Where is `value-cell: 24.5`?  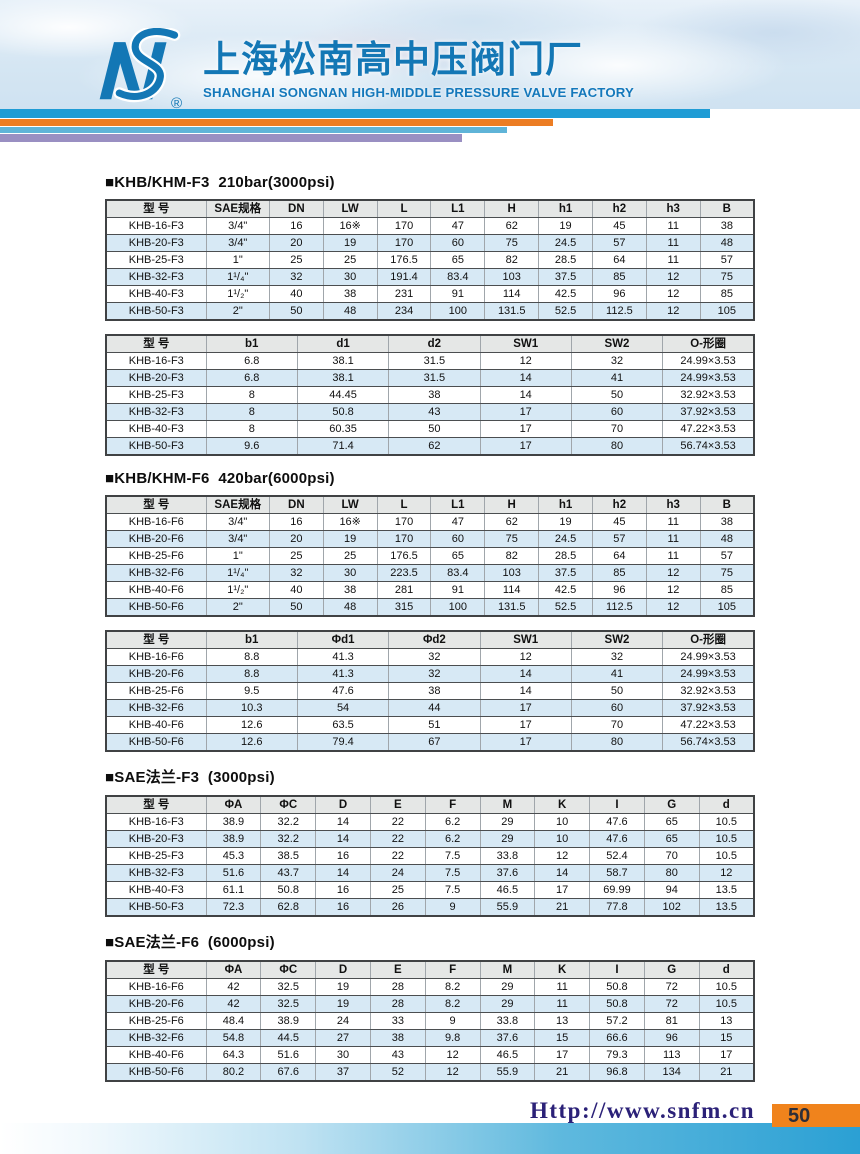
value-cell: 24.5 is located at coordinates (565, 539).